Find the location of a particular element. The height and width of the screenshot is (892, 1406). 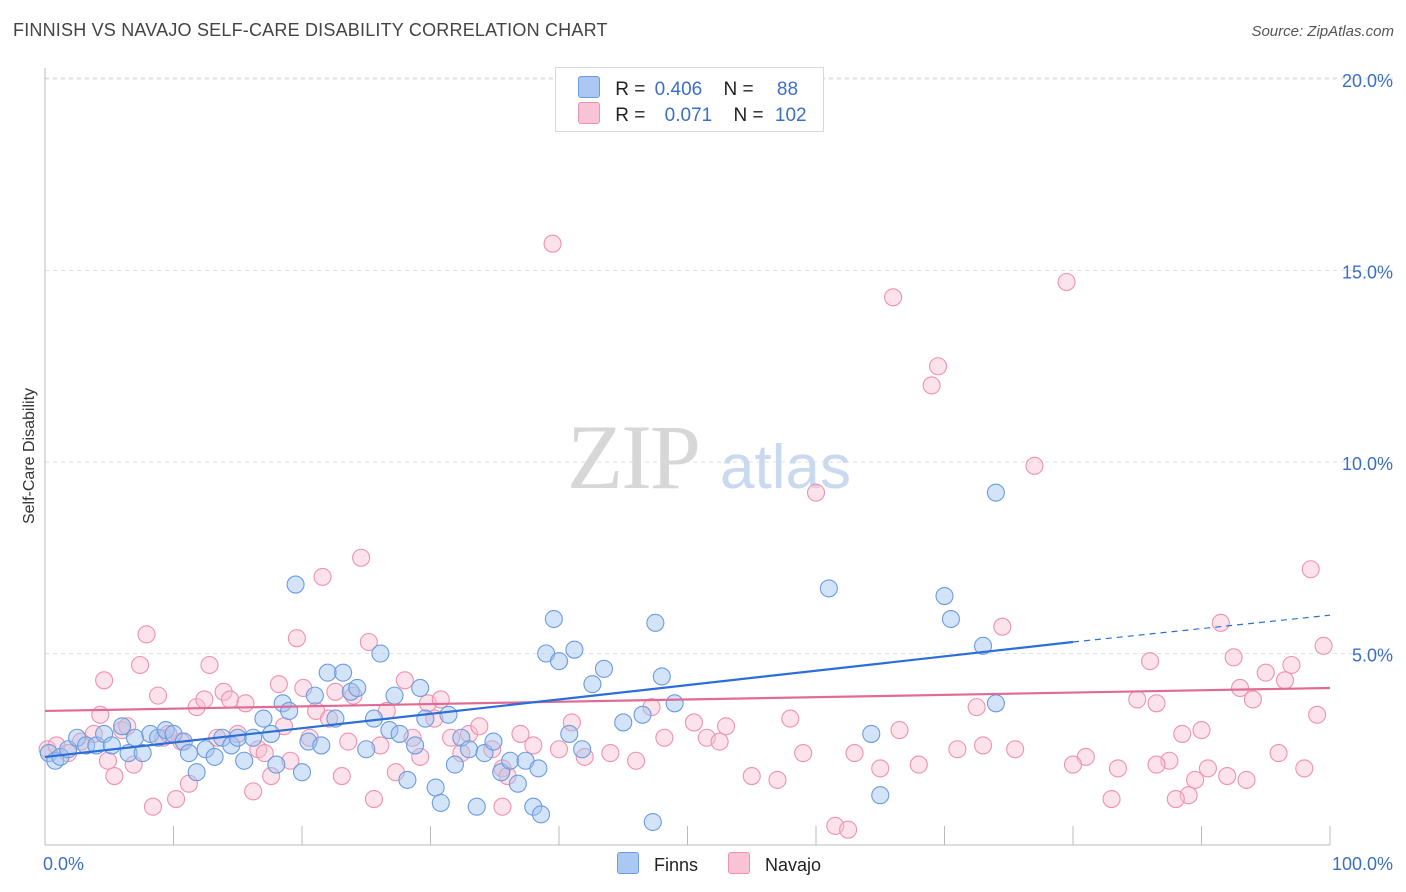

finns-r-label: R = is located at coordinates (630, 89).